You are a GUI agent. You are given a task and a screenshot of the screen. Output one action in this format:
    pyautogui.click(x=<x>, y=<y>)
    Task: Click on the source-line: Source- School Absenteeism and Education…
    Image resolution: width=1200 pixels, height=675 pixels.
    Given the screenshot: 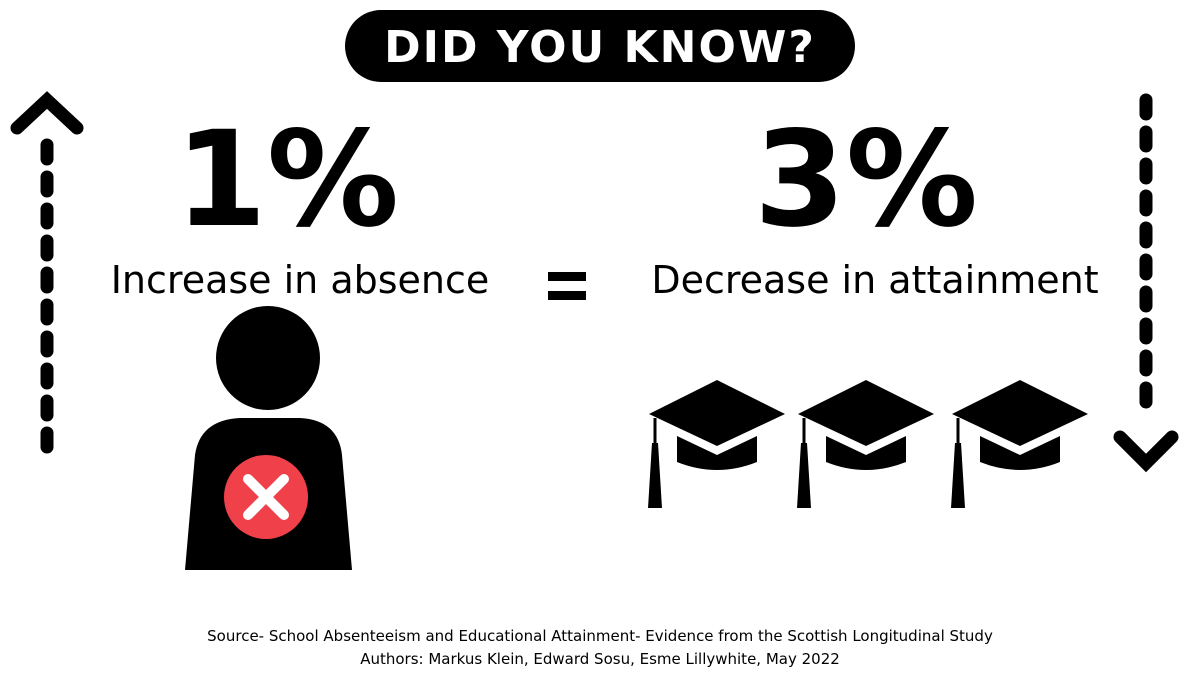 What is the action you would take?
    pyautogui.click(x=600, y=636)
    